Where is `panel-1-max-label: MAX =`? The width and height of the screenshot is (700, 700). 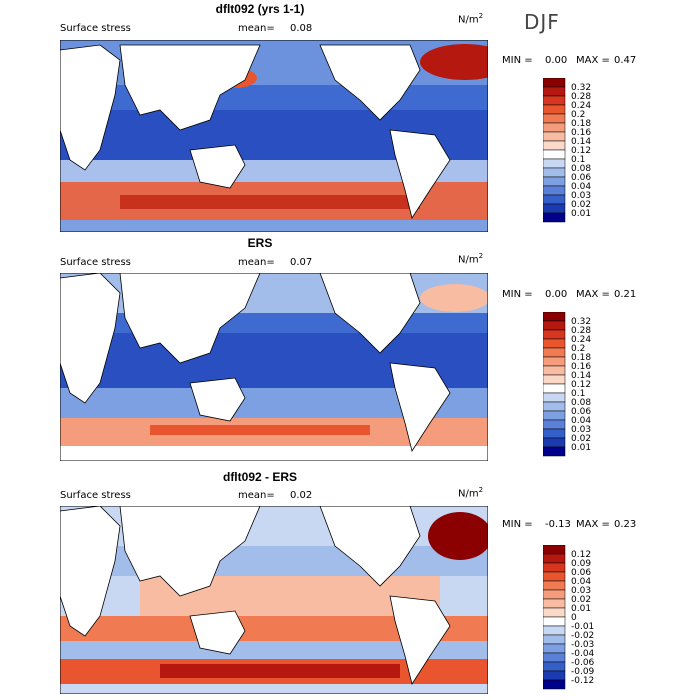
panel-1-max-label: MAX = is located at coordinates (593, 60).